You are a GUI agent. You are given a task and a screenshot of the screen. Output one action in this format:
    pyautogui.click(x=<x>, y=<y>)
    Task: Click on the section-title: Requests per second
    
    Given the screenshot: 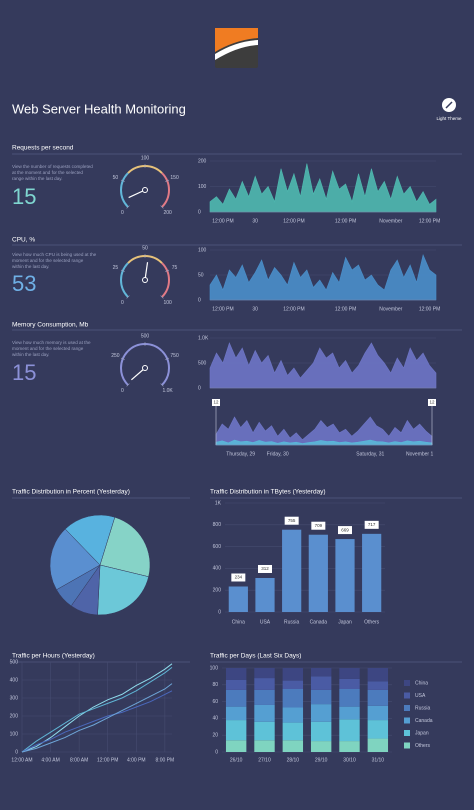 What is the action you would take?
    pyautogui.click(x=43, y=148)
    